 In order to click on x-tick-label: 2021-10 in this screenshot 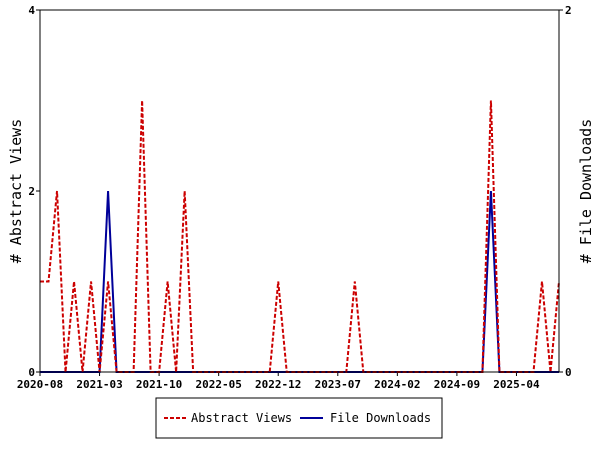, I will do `click(159, 384)`.